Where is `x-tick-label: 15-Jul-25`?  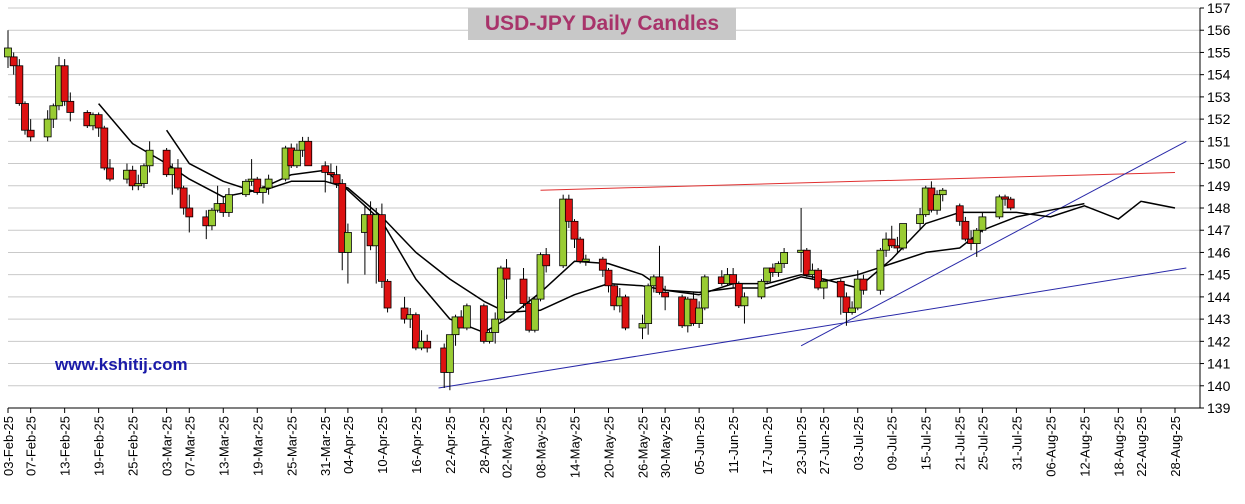
x-tick-label: 15-Jul-25 is located at coordinates (926, 443).